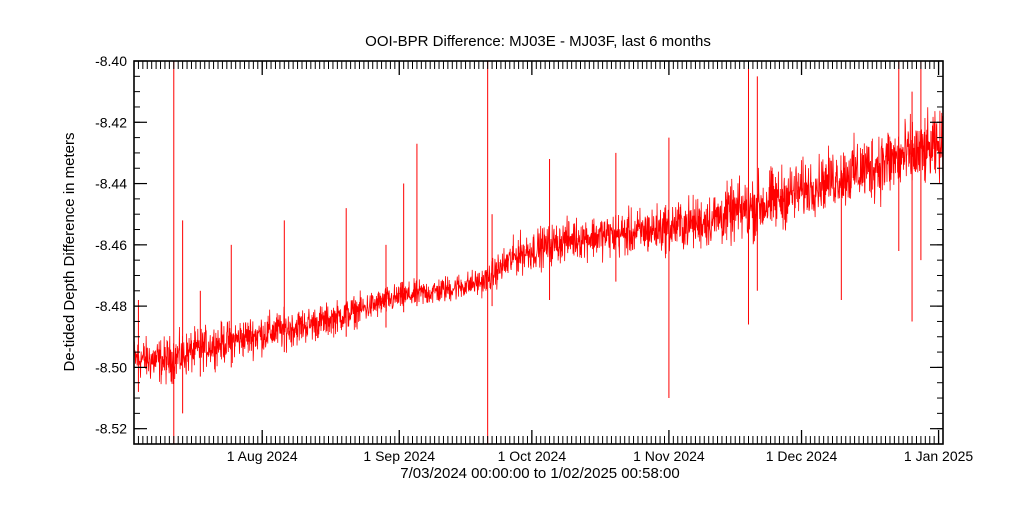  Describe the element at coordinates (111, 122) in the screenshot. I see `y-tick-label: -8.42` at that location.